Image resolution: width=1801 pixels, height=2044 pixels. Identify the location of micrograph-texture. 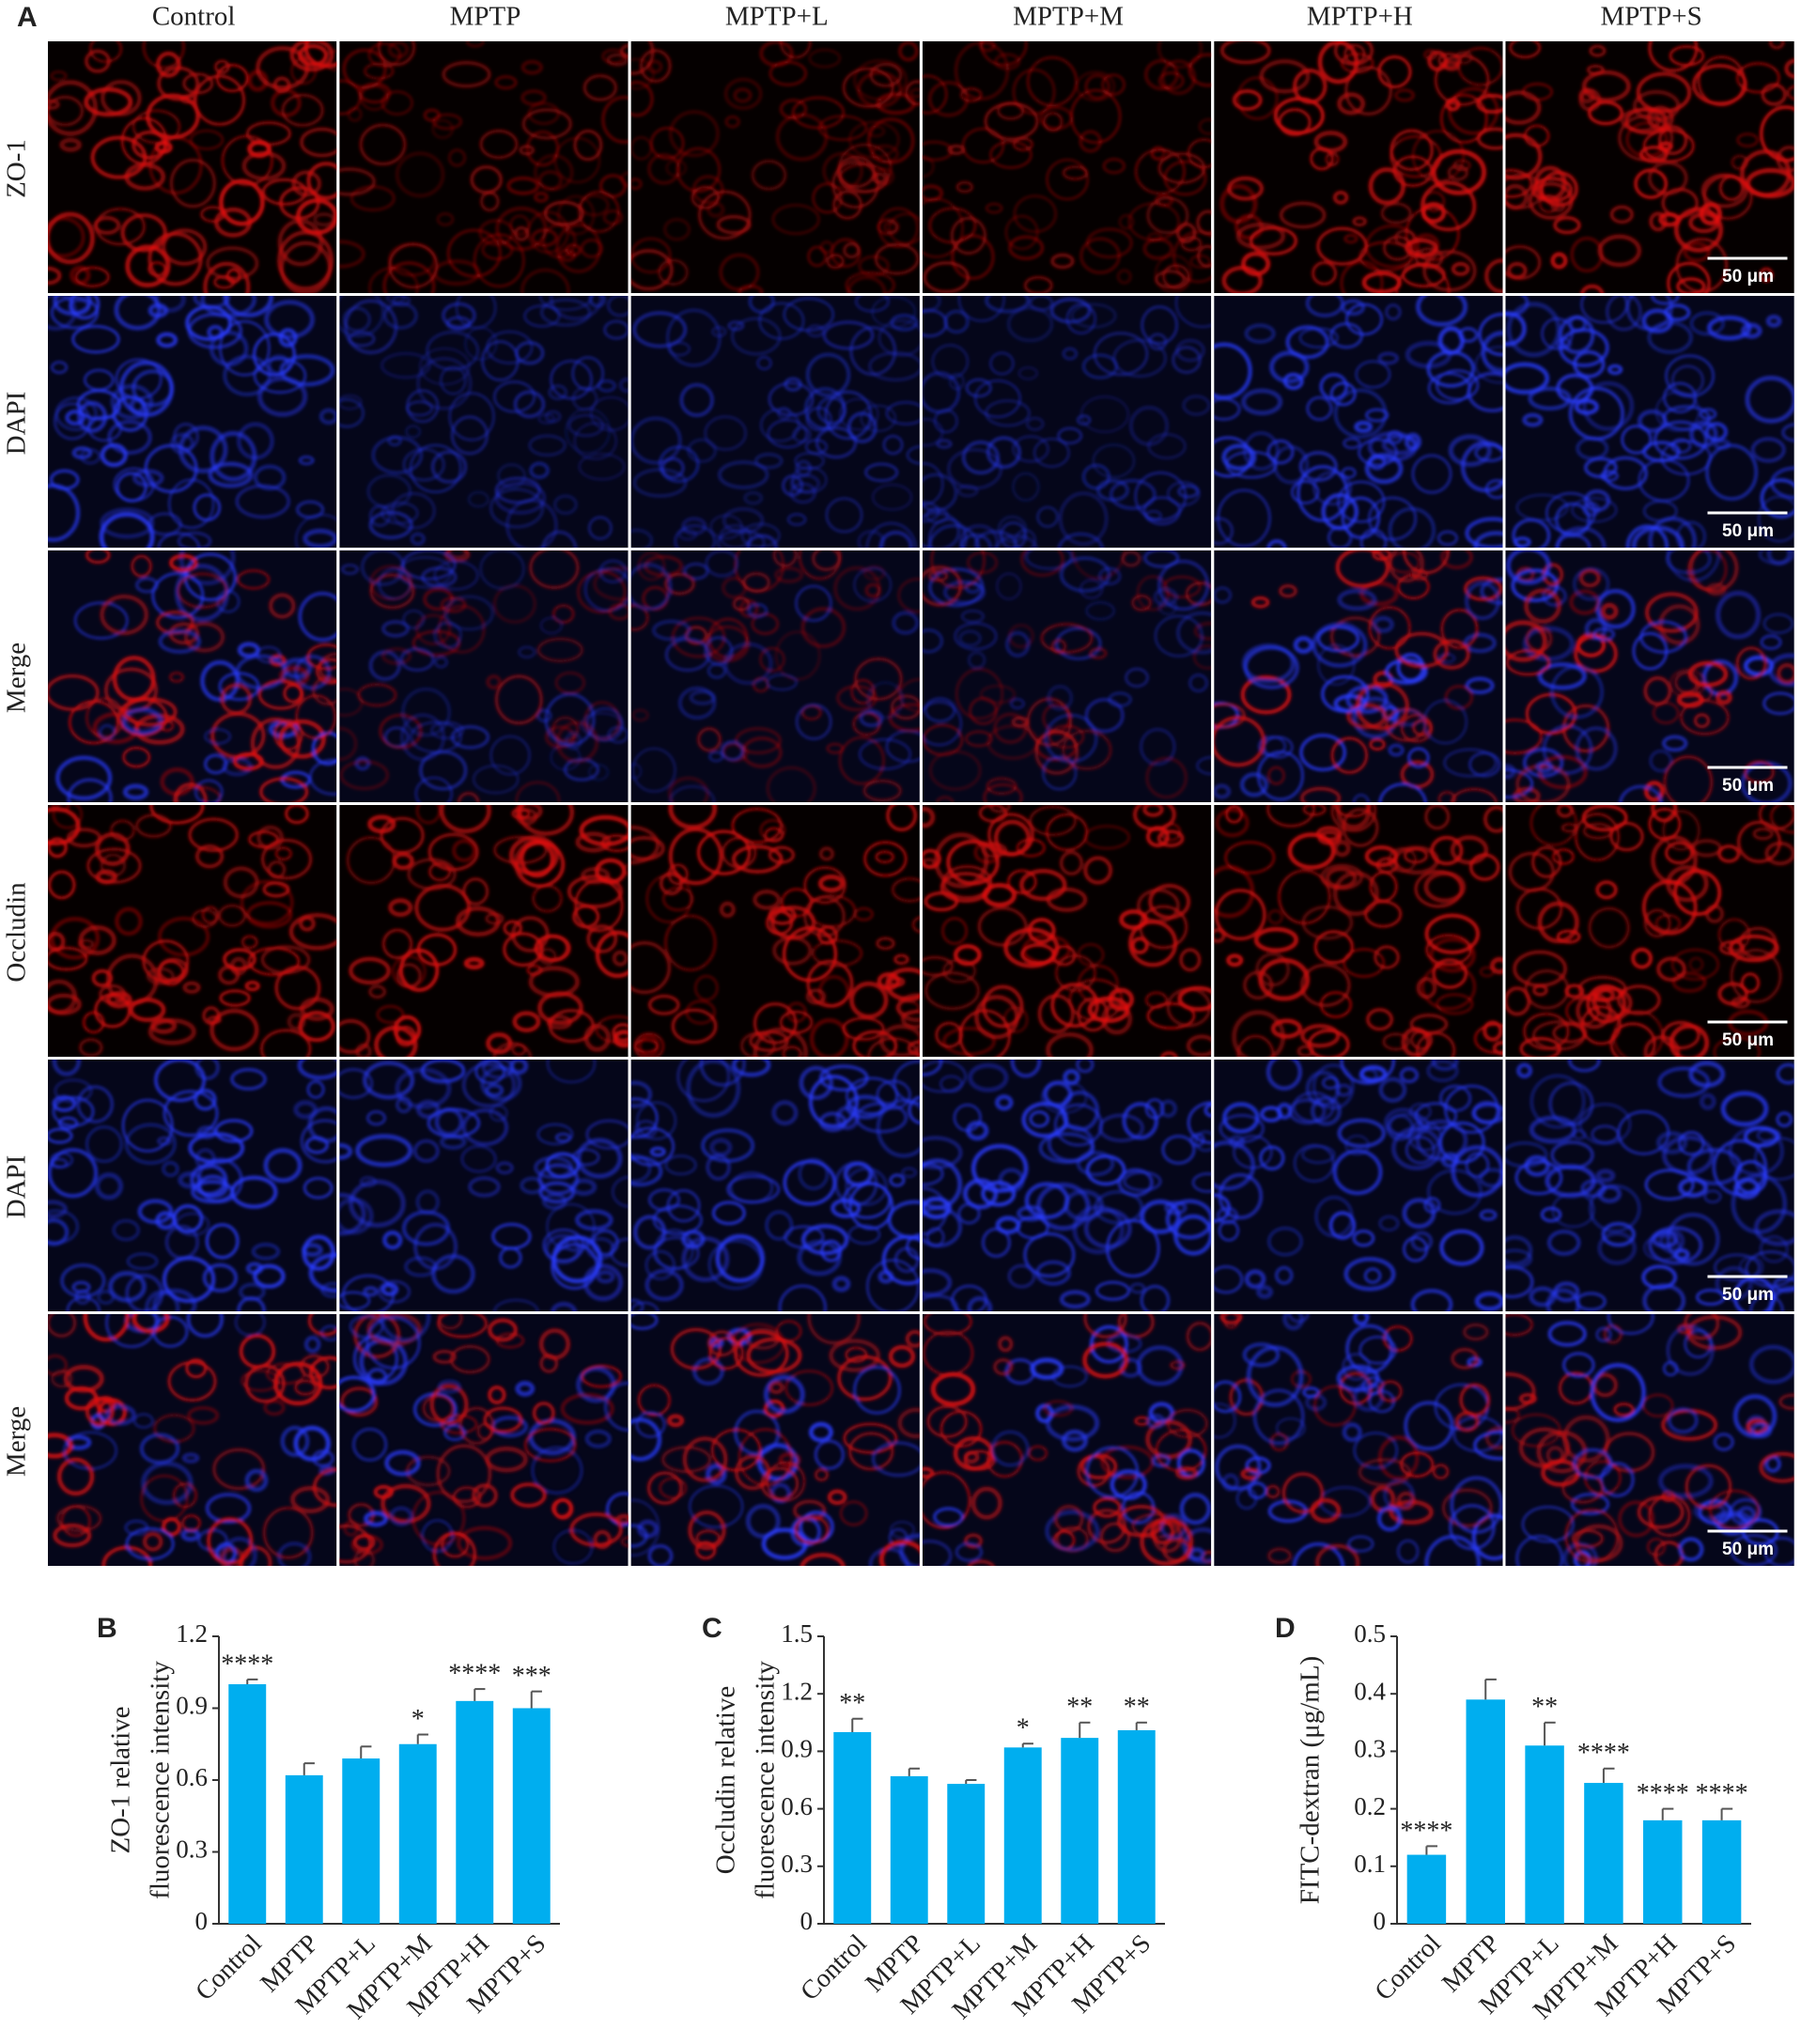
(1649, 931).